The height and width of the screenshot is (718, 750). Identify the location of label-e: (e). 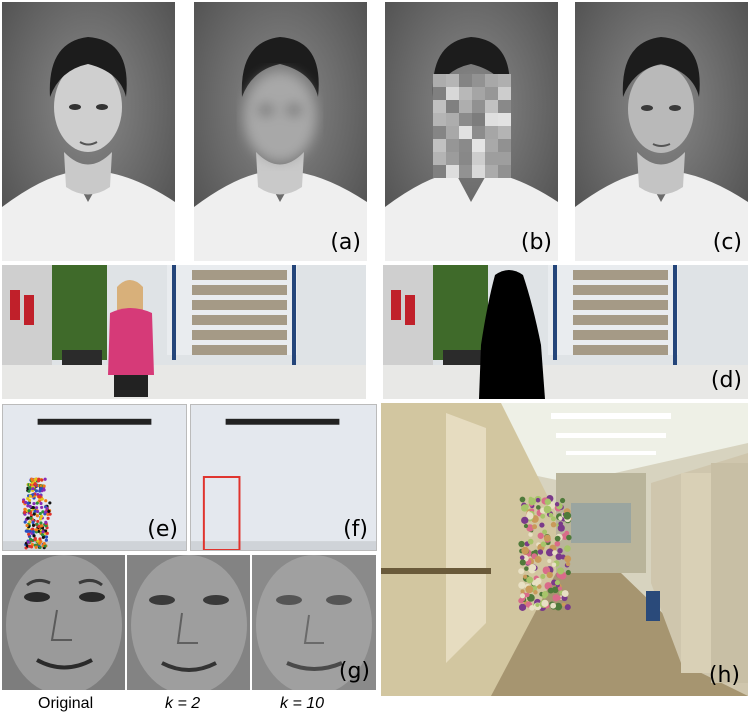
(162, 529).